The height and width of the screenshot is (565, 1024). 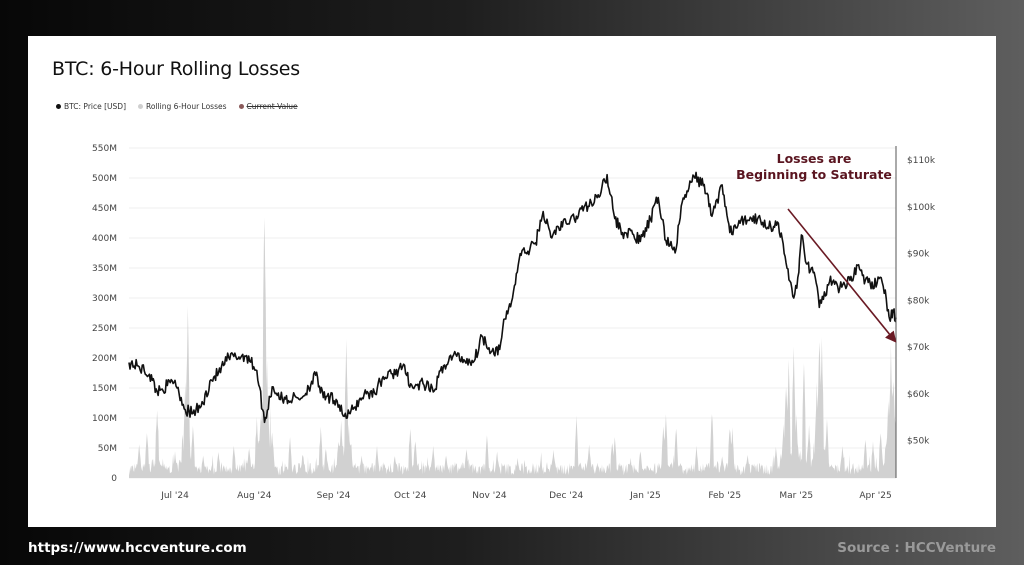 I want to click on y-left-tick-label: 350M, so click(x=104, y=269).